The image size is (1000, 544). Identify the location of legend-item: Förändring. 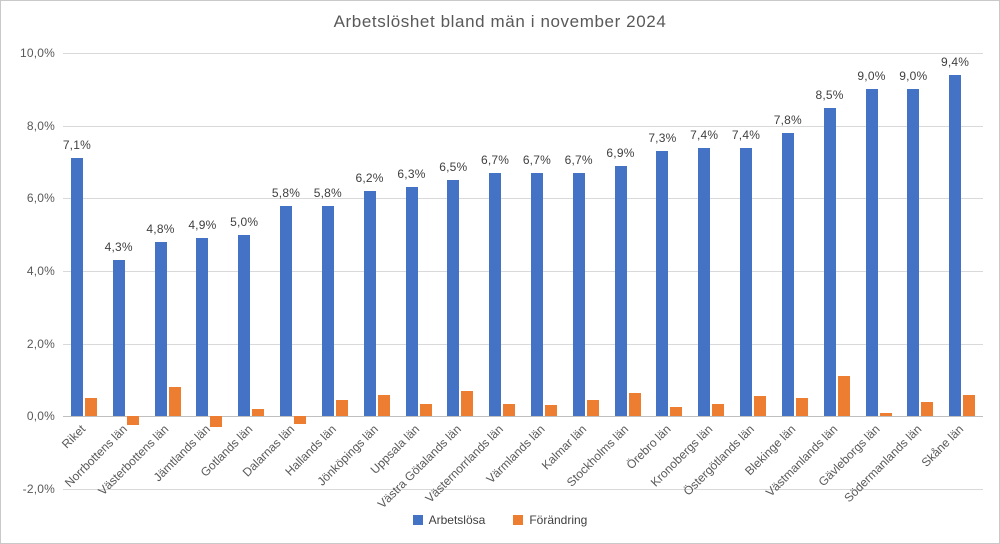
(550, 520).